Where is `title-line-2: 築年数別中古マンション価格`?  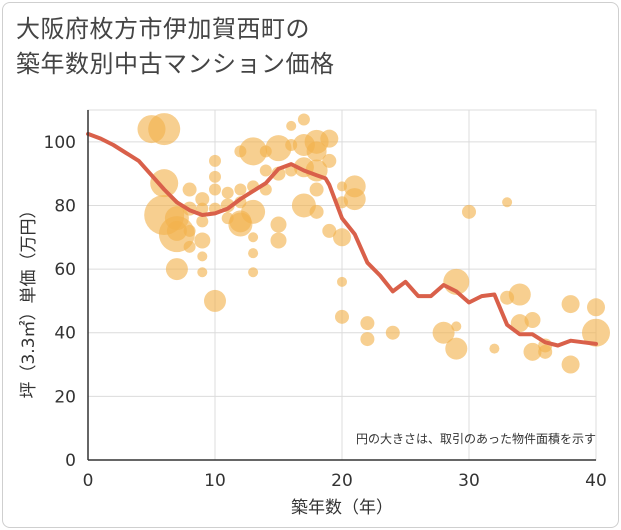 title-line-2: 築年数別中古マンション価格 is located at coordinates (175, 64).